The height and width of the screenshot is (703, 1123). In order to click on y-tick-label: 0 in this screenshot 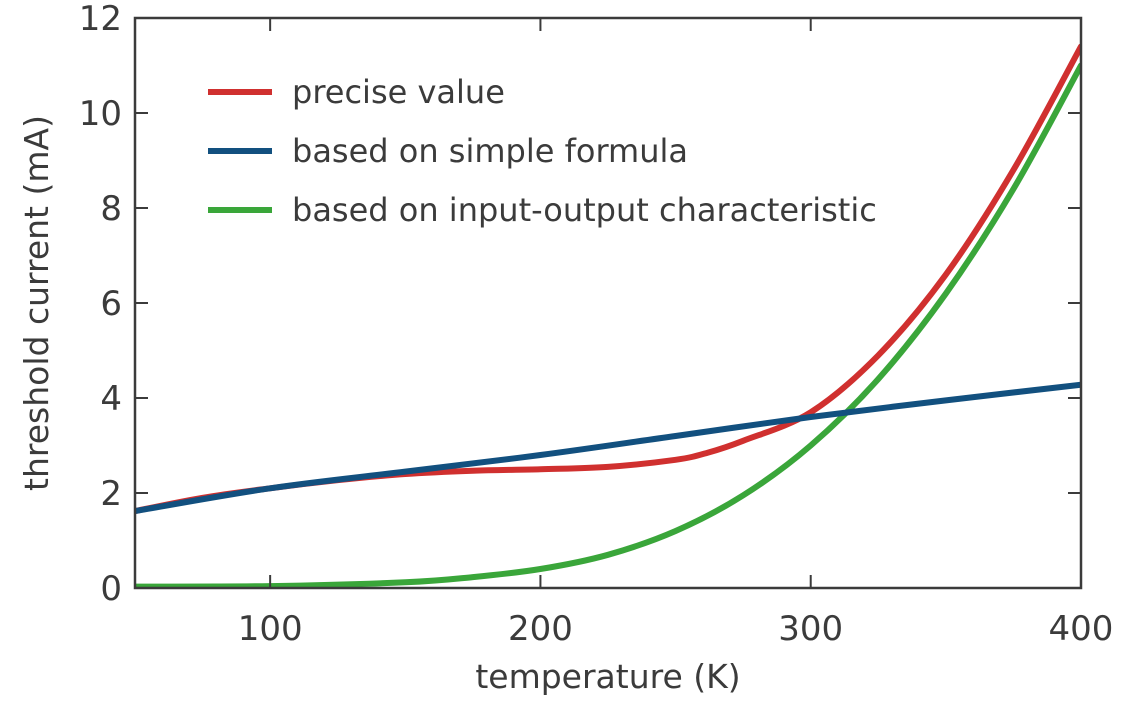, I will do `click(111, 589)`.